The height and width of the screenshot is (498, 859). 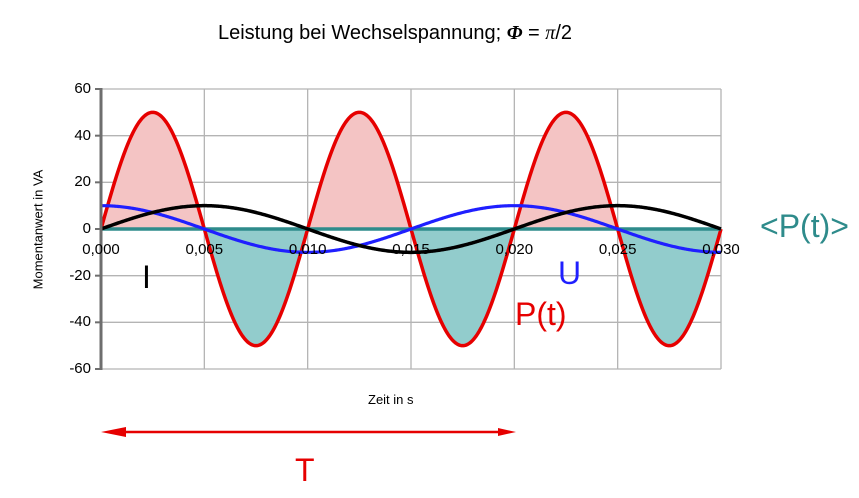 I want to click on y-tick-label: 20, so click(x=82, y=182).